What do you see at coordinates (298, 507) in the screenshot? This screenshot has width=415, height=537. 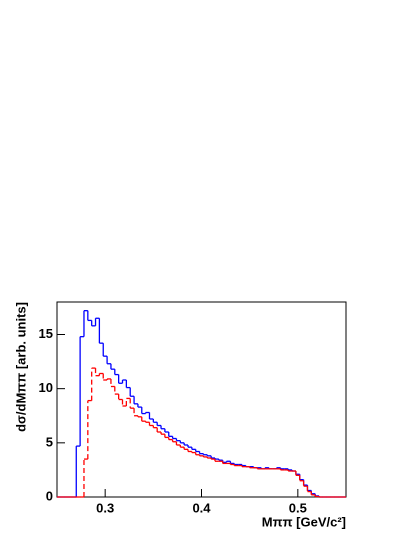 I see `x-tick-label: 0.5` at bounding box center [298, 507].